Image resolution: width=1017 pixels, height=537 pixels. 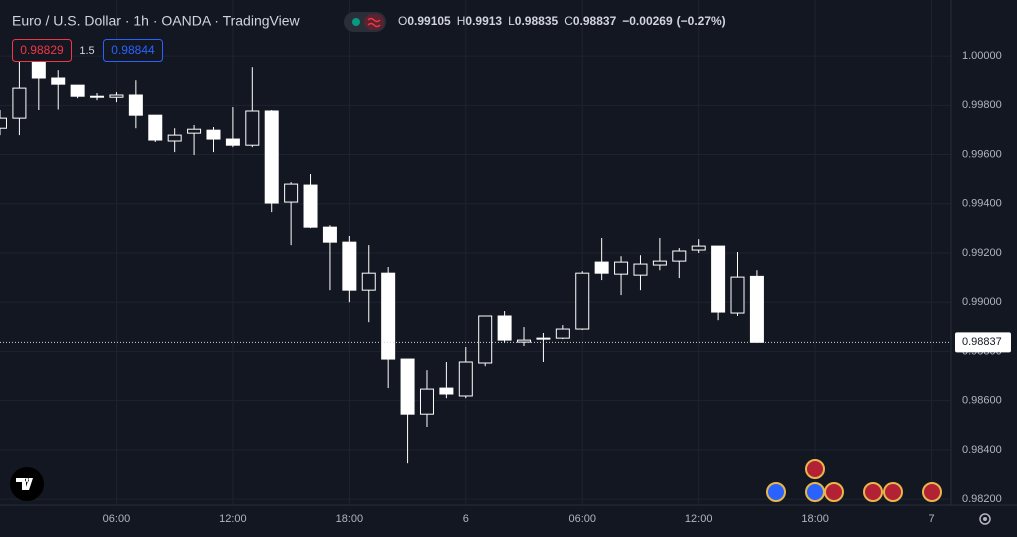 I want to click on settings-icon, so click(x=985, y=519).